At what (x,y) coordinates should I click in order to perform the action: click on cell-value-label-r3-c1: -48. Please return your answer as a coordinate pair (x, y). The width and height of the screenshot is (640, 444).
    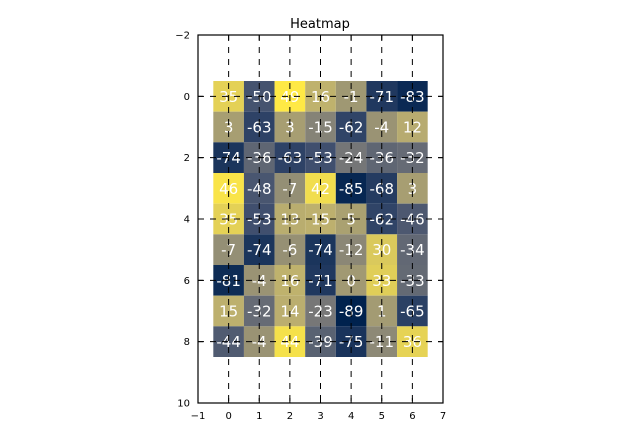
    Looking at the image, I should click on (259, 189).